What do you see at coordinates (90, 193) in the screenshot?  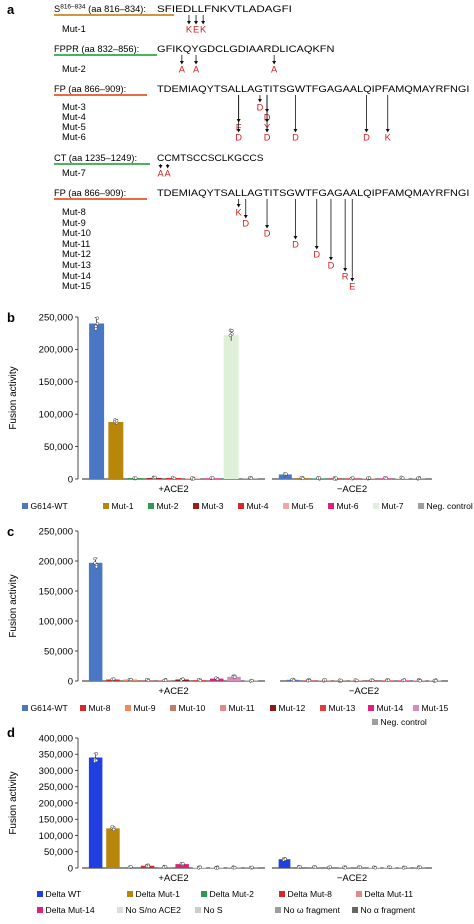 I see `region-label: FP (aa 866–909):` at bounding box center [90, 193].